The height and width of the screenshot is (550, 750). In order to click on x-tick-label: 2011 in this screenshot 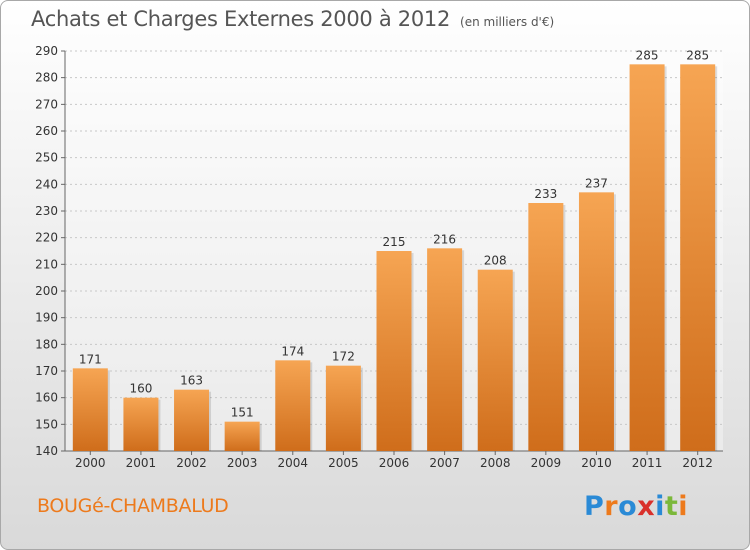, I will do `click(647, 463)`.